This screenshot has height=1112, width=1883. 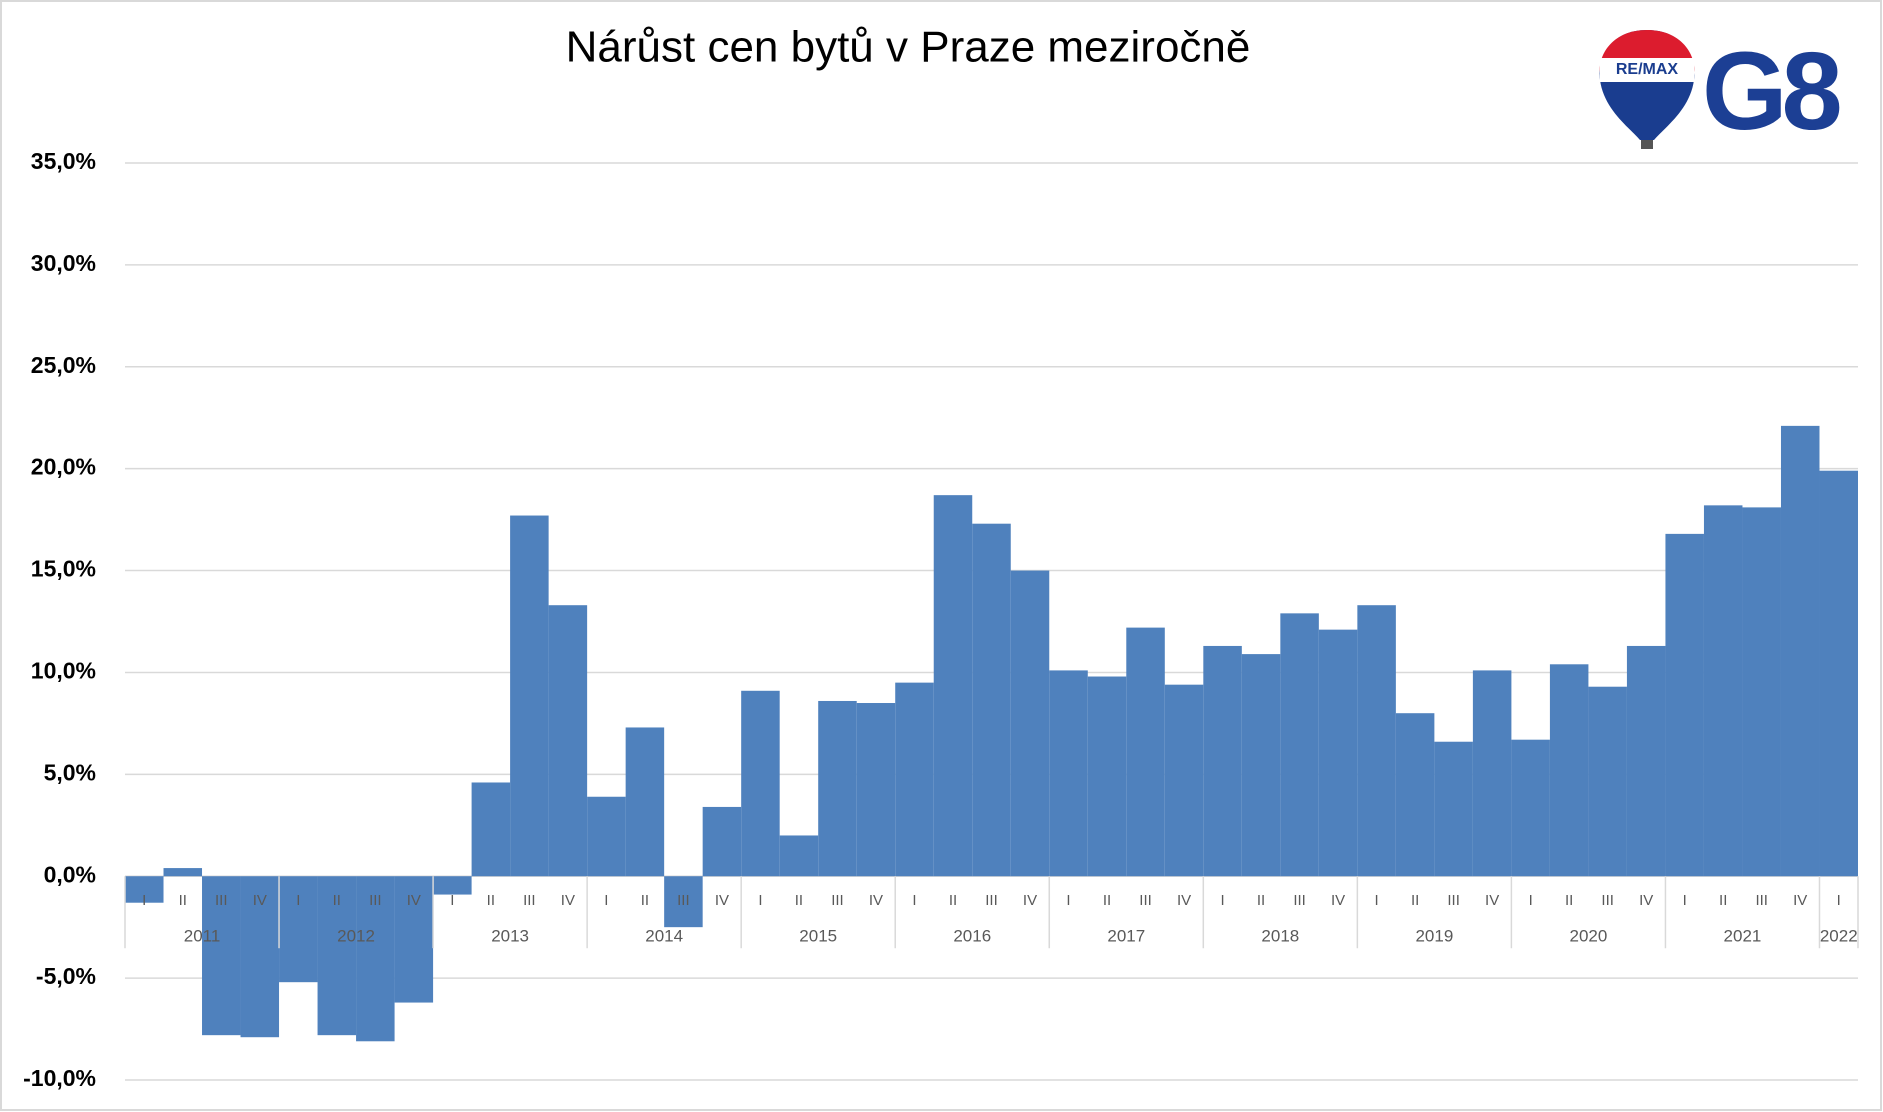 I want to click on y-tick-label: 30,0%, so click(x=63, y=263).